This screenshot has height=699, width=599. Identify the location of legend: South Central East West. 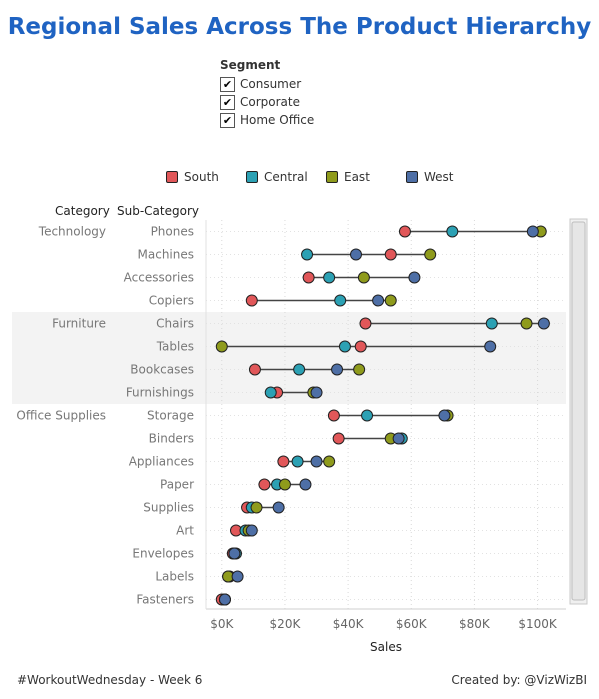
(299, 178).